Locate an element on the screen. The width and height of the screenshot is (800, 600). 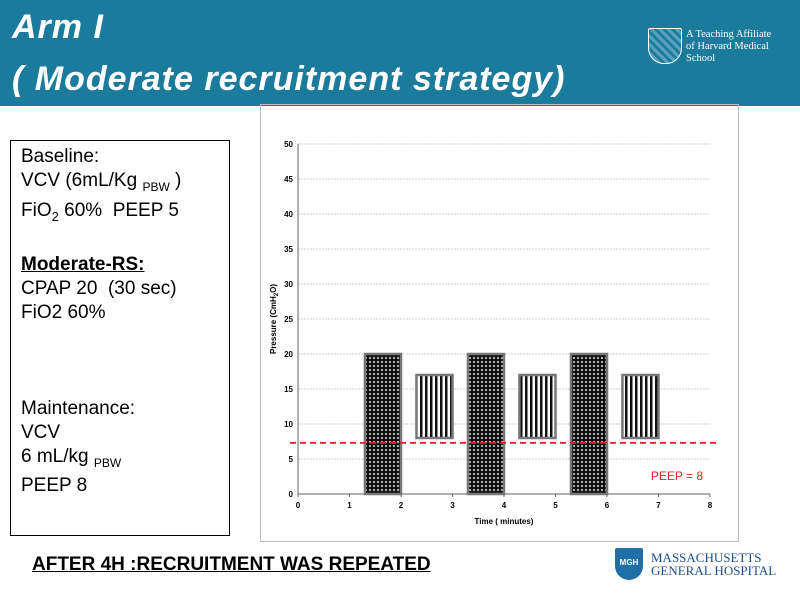
hospital-line2: GENERAL HOSPITAL is located at coordinates (714, 570).